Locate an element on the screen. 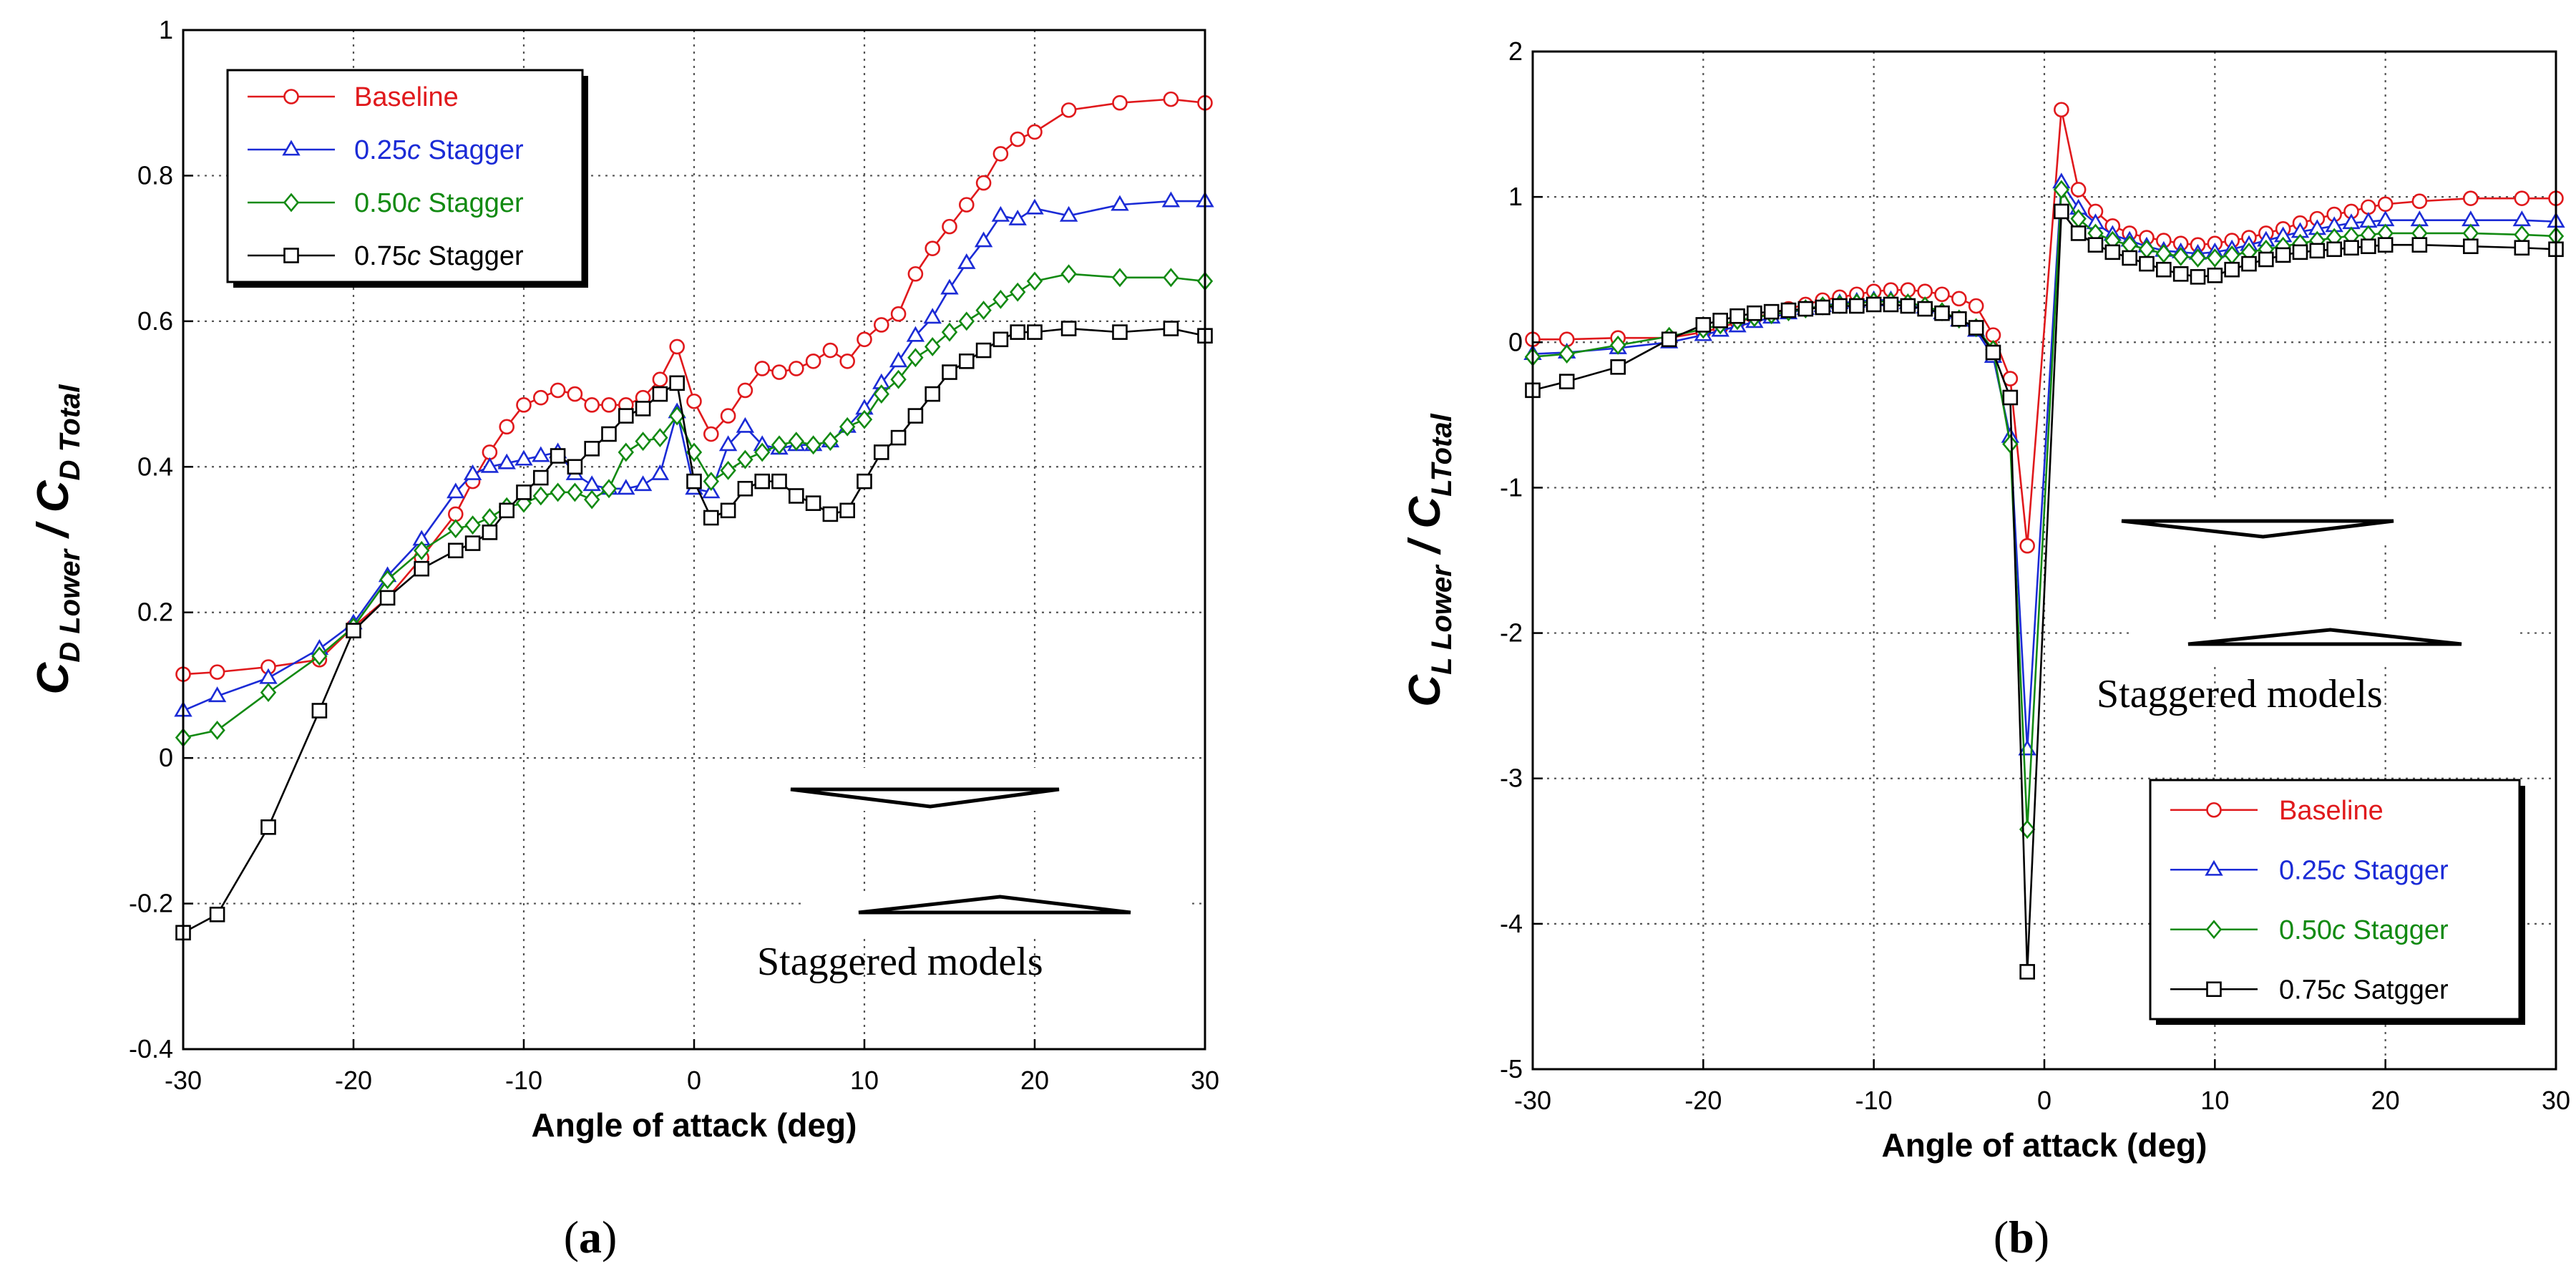  y-axis-label: CL Lower / CLTotal is located at coordinates (1429, 559).